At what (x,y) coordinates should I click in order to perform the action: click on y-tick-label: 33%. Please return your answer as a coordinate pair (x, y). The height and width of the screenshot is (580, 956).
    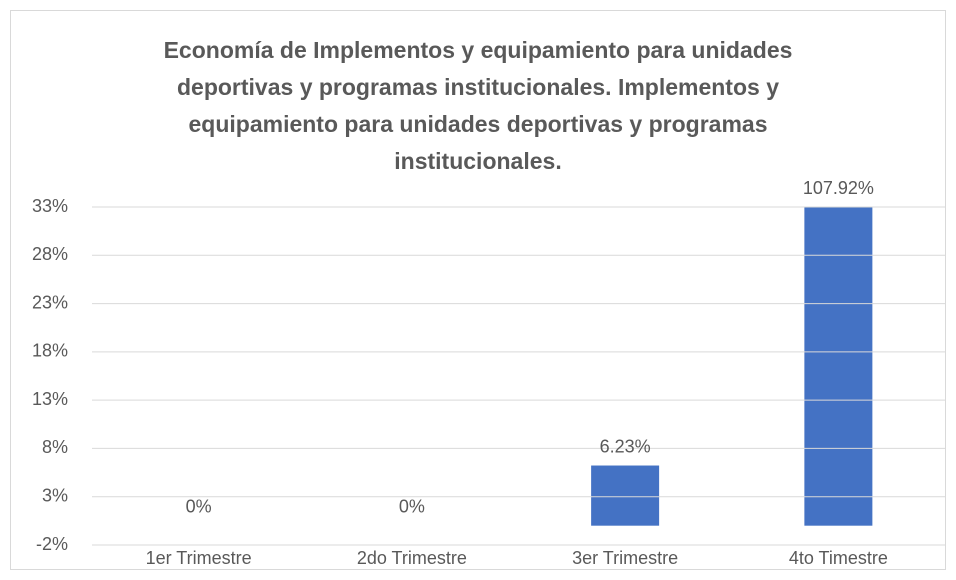
    Looking at the image, I should click on (50, 206).